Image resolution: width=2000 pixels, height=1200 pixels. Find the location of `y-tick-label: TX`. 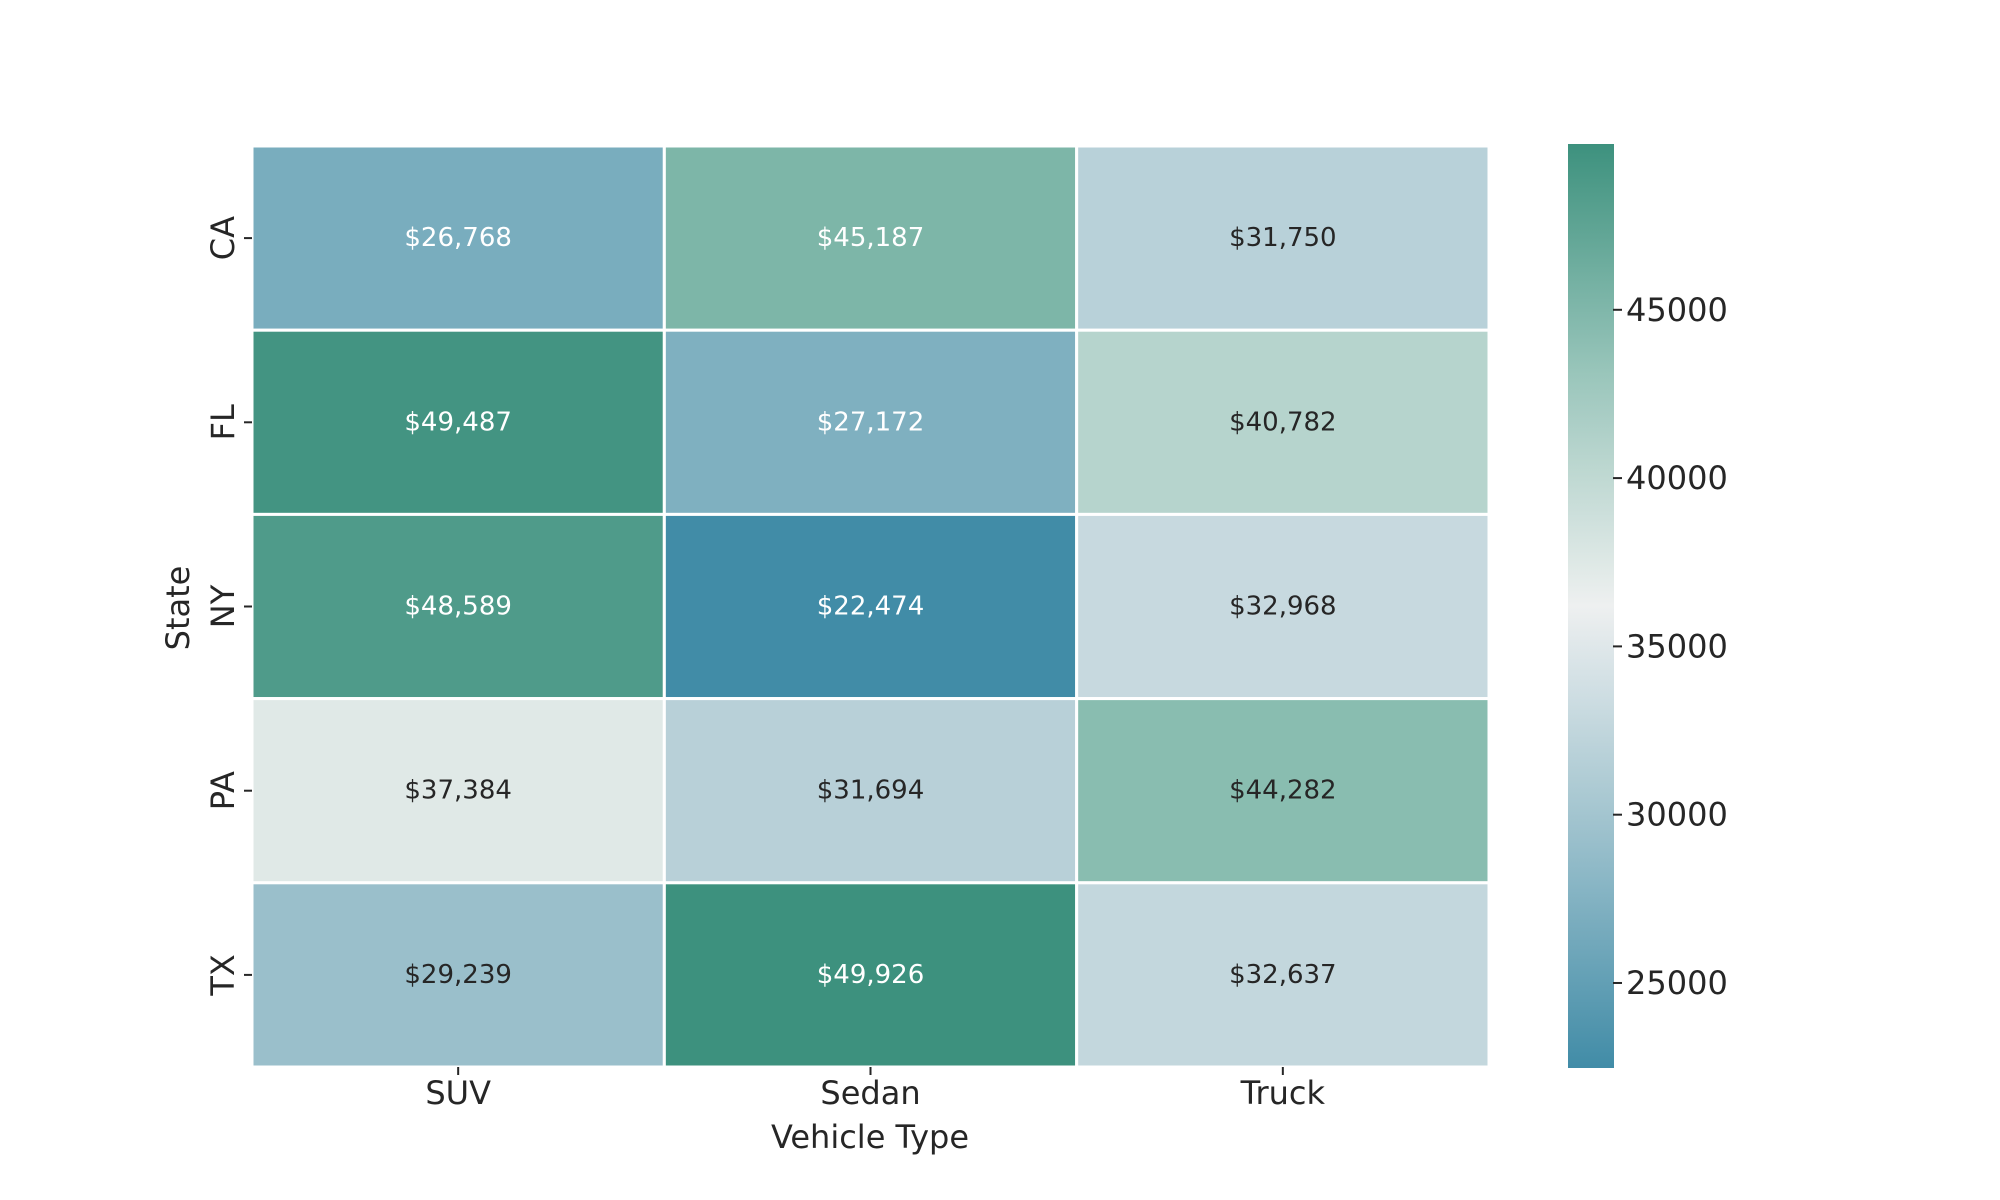

y-tick-label: TX is located at coordinates (223, 975).